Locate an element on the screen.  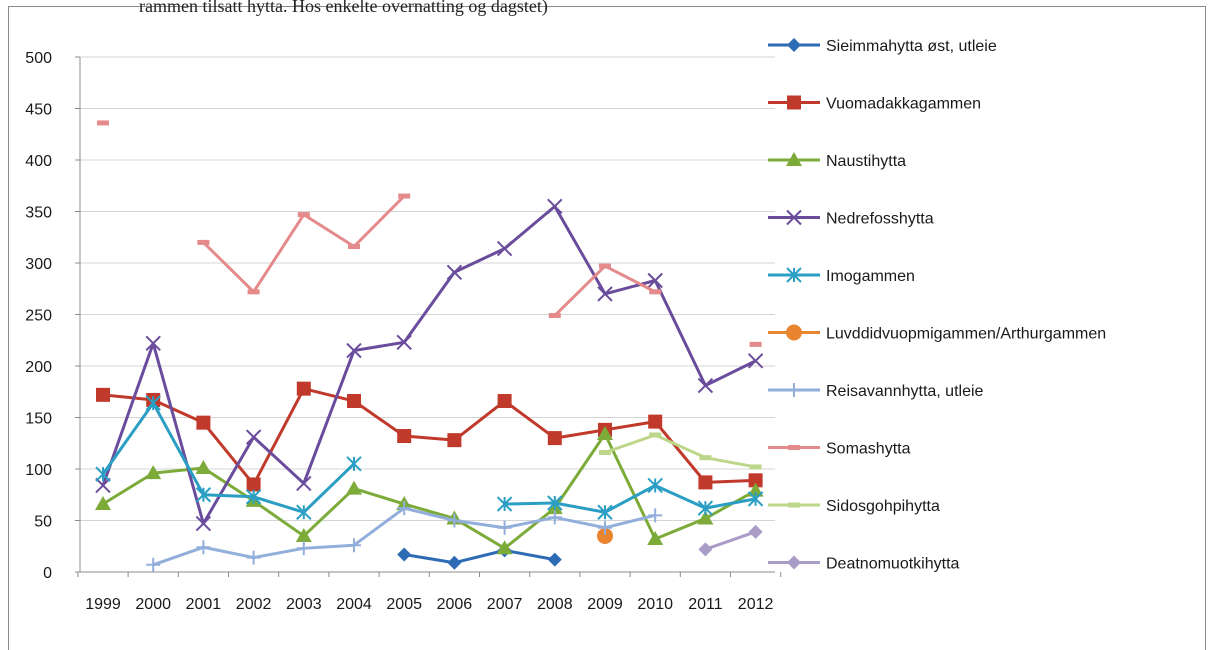
legend-item: Imogammen is located at coordinates (841, 276).